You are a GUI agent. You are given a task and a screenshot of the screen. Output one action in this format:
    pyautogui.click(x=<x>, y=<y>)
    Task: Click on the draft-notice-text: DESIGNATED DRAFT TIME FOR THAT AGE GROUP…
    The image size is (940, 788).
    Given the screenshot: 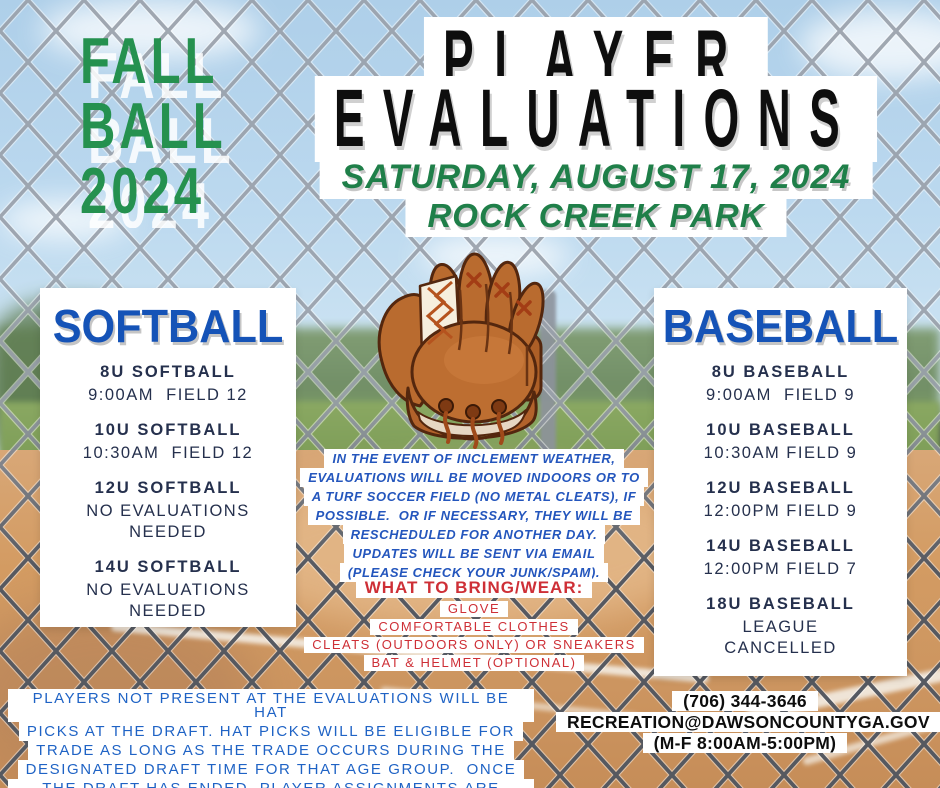 What is the action you would take?
    pyautogui.click(x=271, y=769)
    